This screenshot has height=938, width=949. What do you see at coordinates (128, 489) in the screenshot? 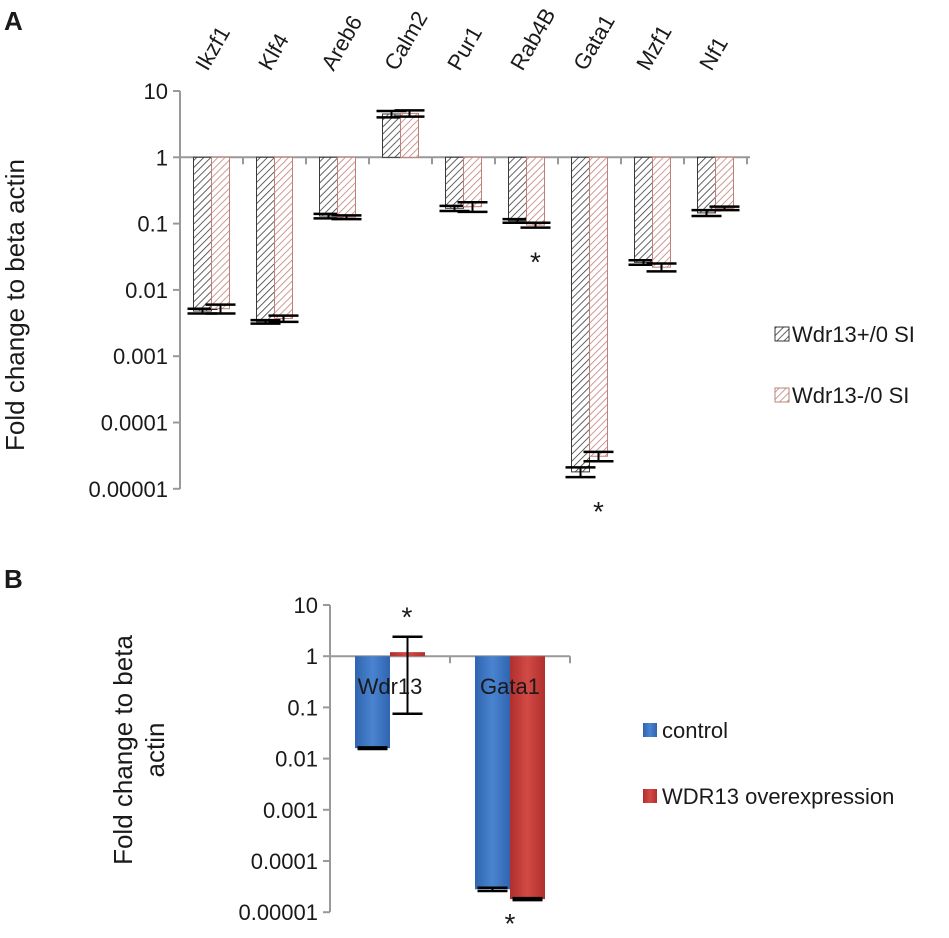
I see `panel-a-y-tick-label: 0.00001` at bounding box center [128, 489].